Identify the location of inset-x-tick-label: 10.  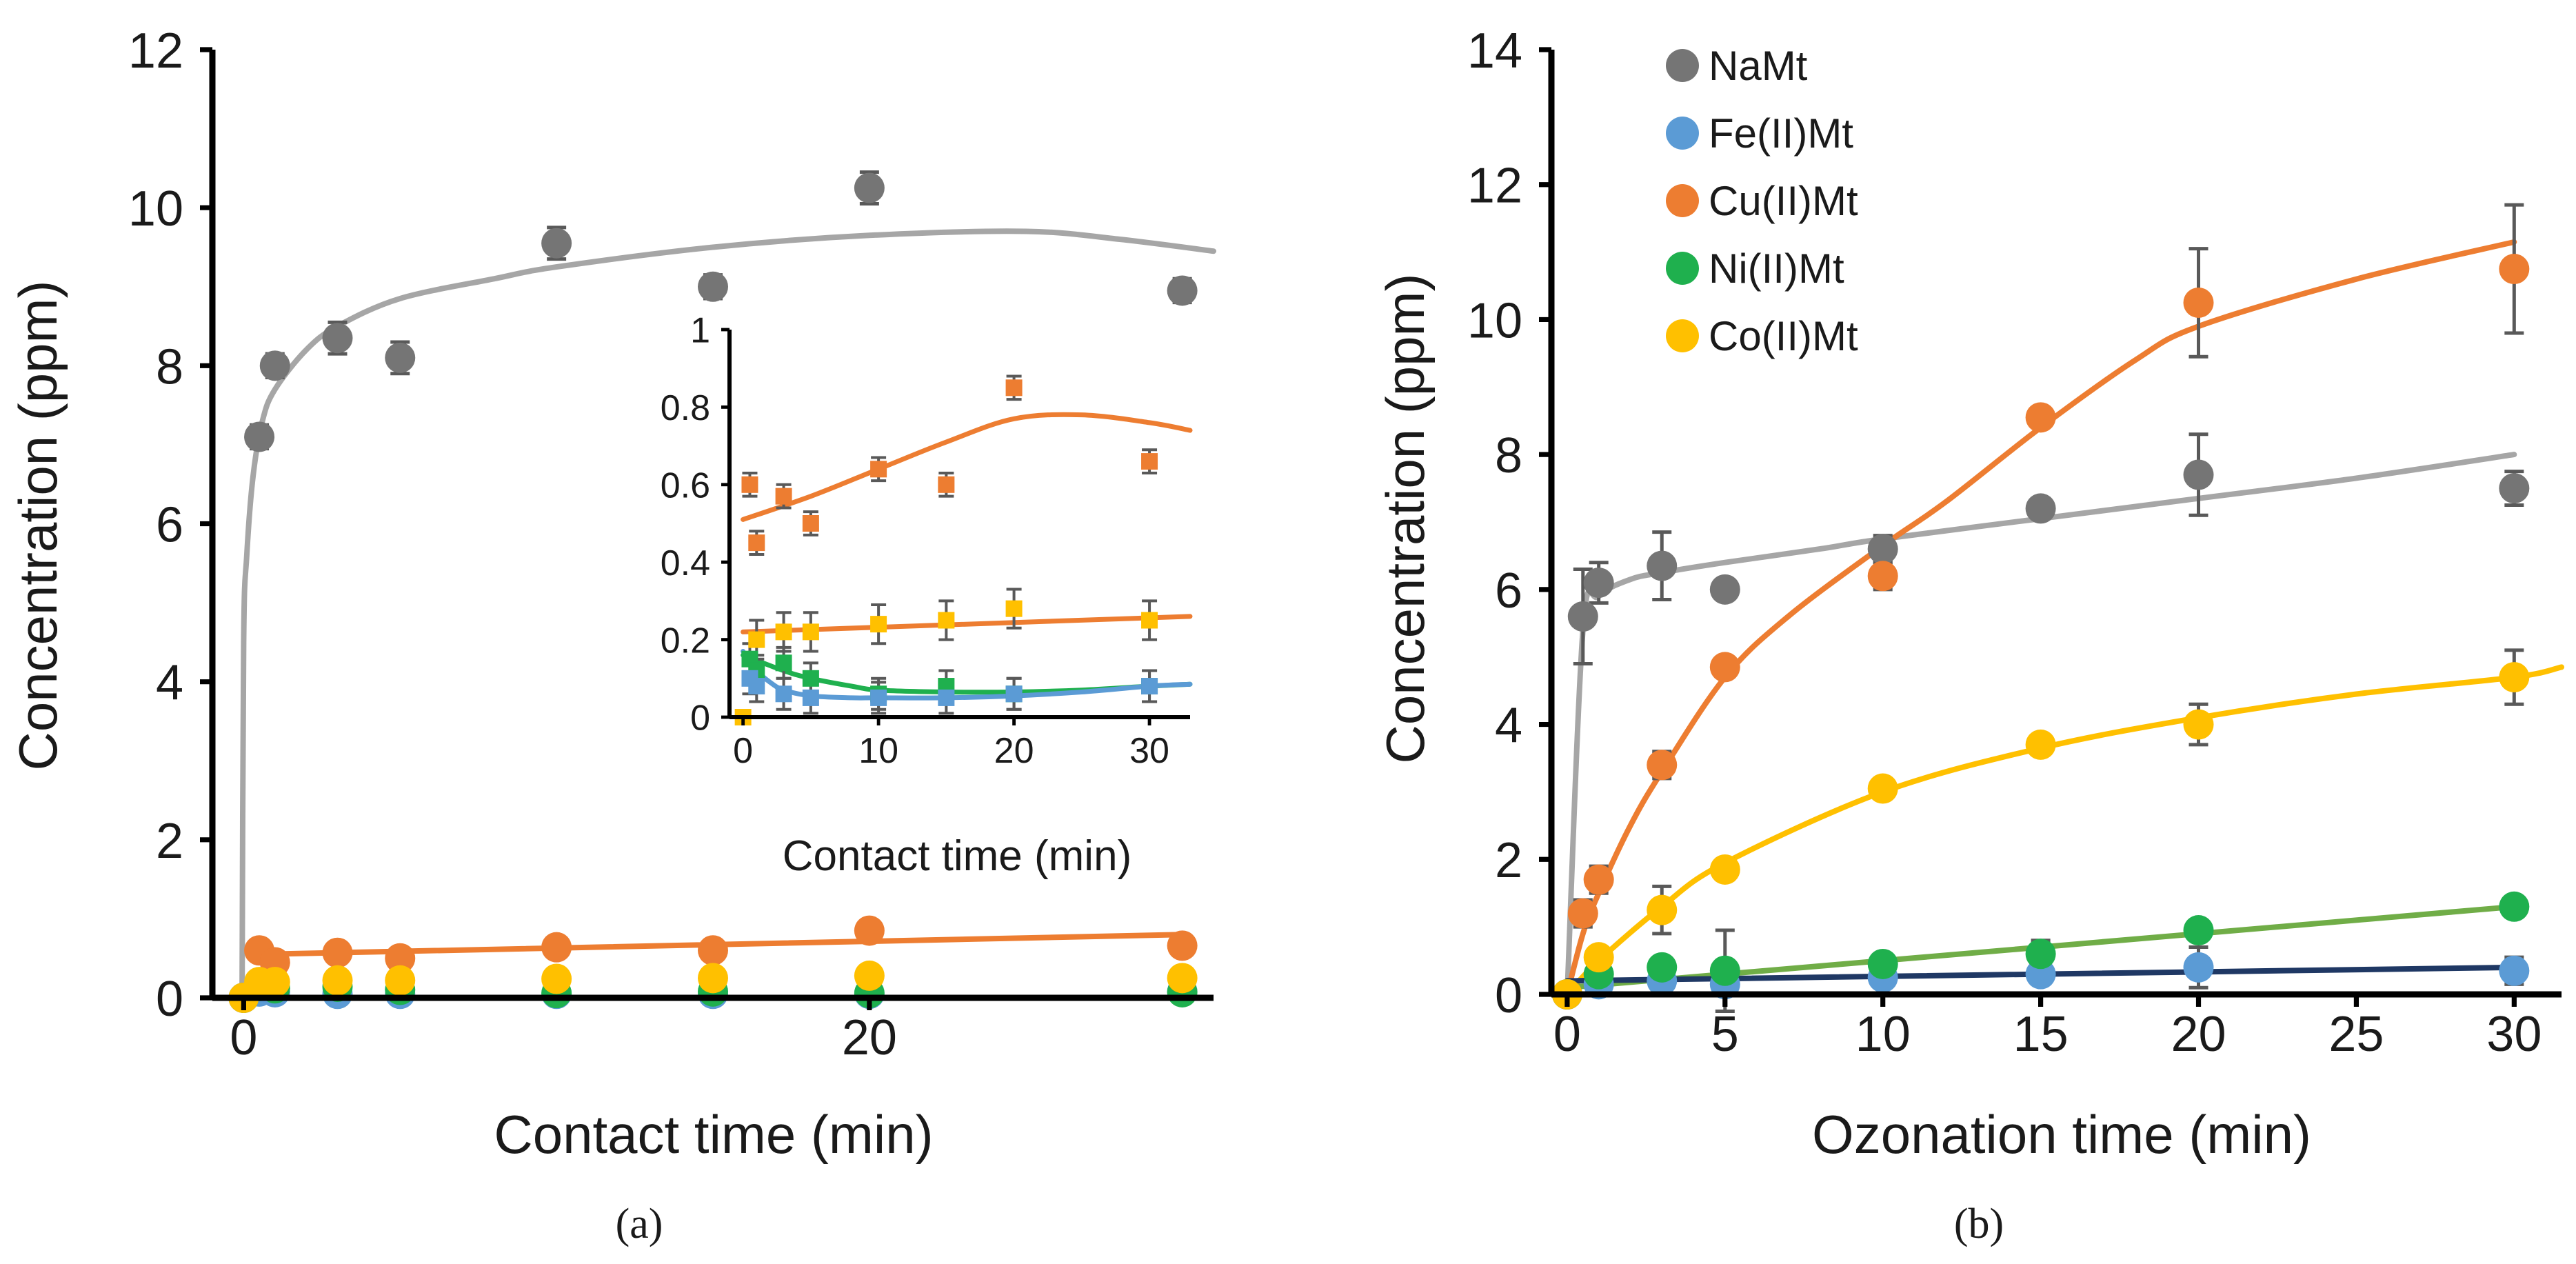
(878, 751).